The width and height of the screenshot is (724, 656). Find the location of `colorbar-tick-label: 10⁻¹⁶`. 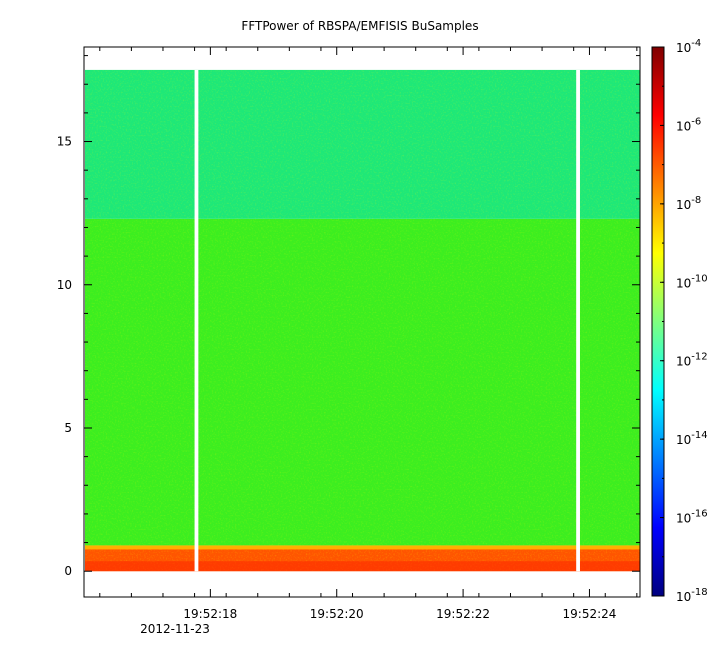

colorbar-tick-label: 10⁻¹⁶ is located at coordinates (692, 517).